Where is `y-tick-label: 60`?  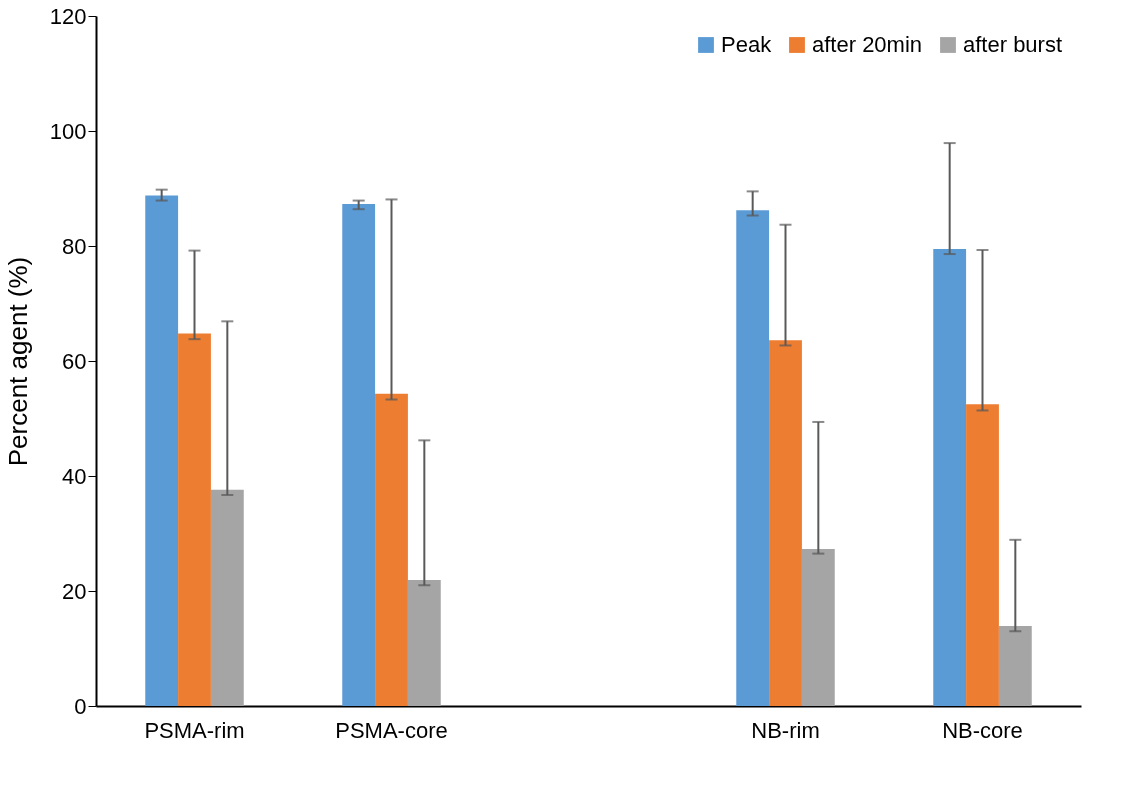
y-tick-label: 60 is located at coordinates (74, 361).